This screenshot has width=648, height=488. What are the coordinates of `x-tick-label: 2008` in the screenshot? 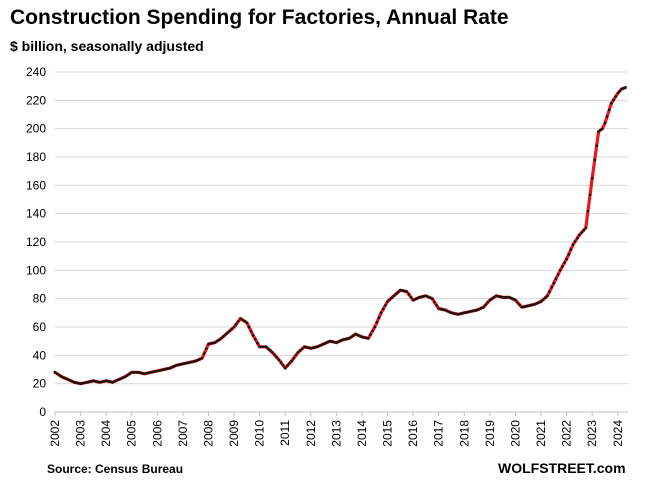 It's located at (208, 433).